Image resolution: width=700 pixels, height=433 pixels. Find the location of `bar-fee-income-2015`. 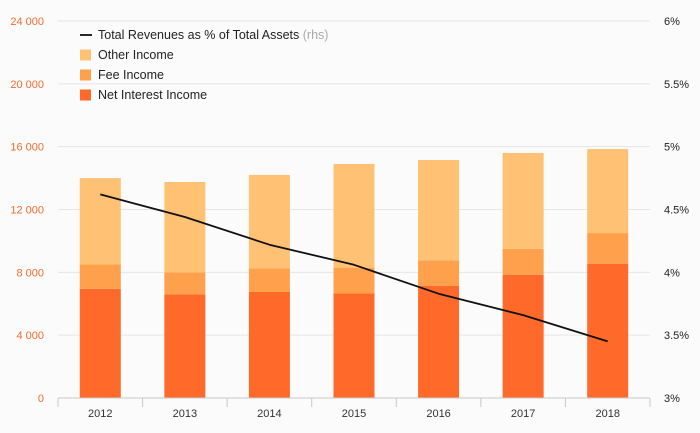

bar-fee-income-2015 is located at coordinates (354, 280).